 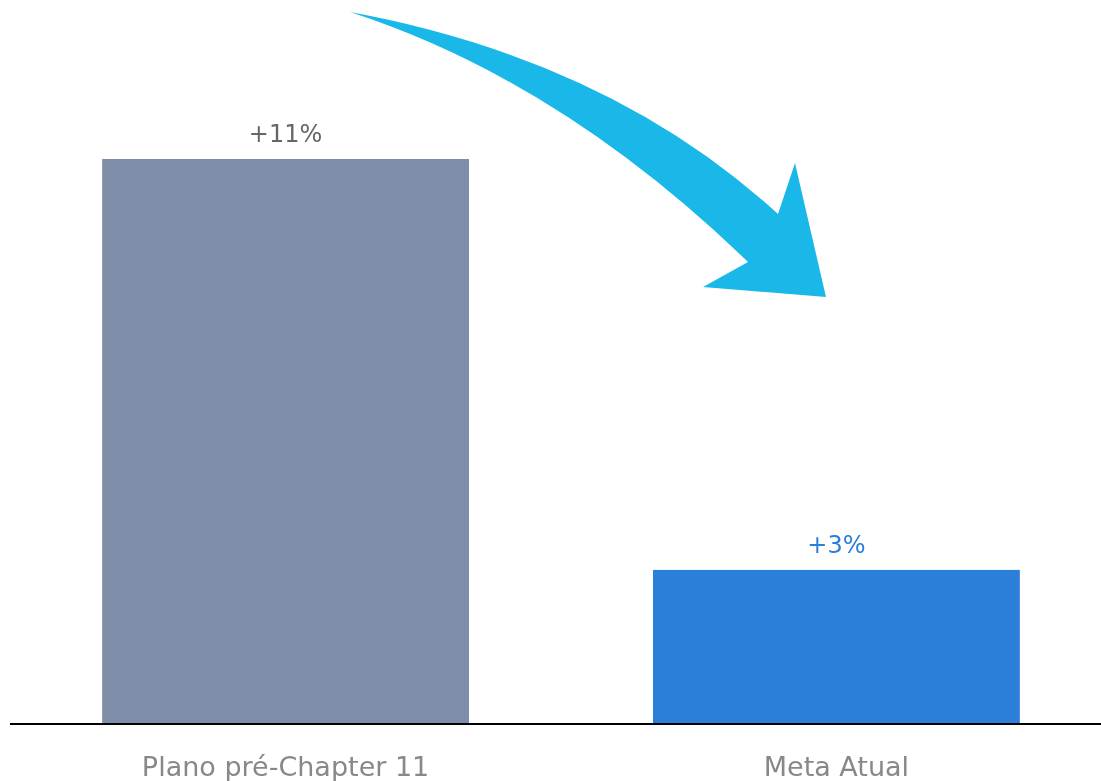 What do you see at coordinates (285, 134) in the screenshot?
I see `data-label: +11%` at bounding box center [285, 134].